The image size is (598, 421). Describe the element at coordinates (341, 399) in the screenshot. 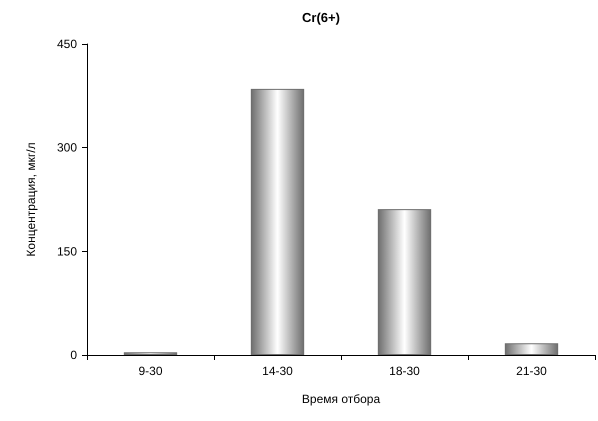

I see `x-axis-title: Время отбора` at that location.